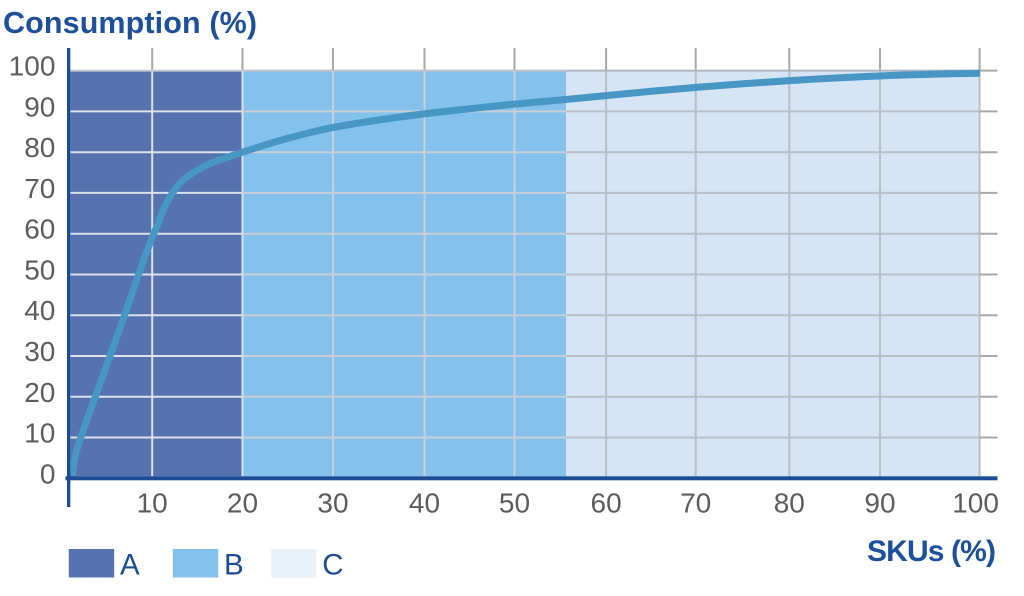  I want to click on svg-text: Consumption (%), so click(130, 23).